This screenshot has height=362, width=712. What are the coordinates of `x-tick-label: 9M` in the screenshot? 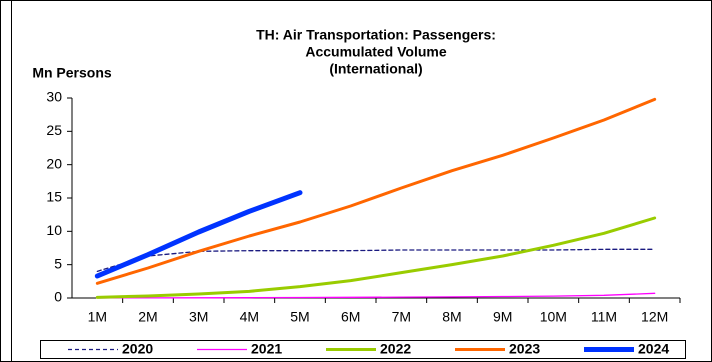 It's located at (502, 317).